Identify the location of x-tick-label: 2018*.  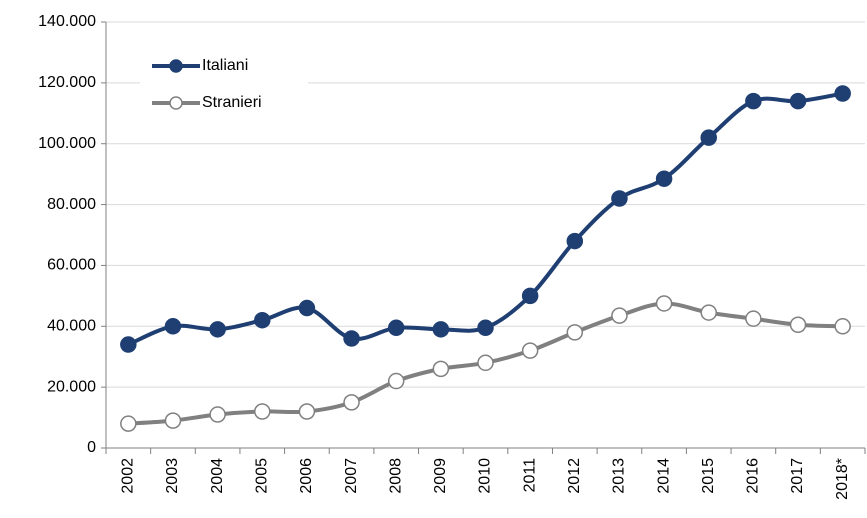
(842, 479).